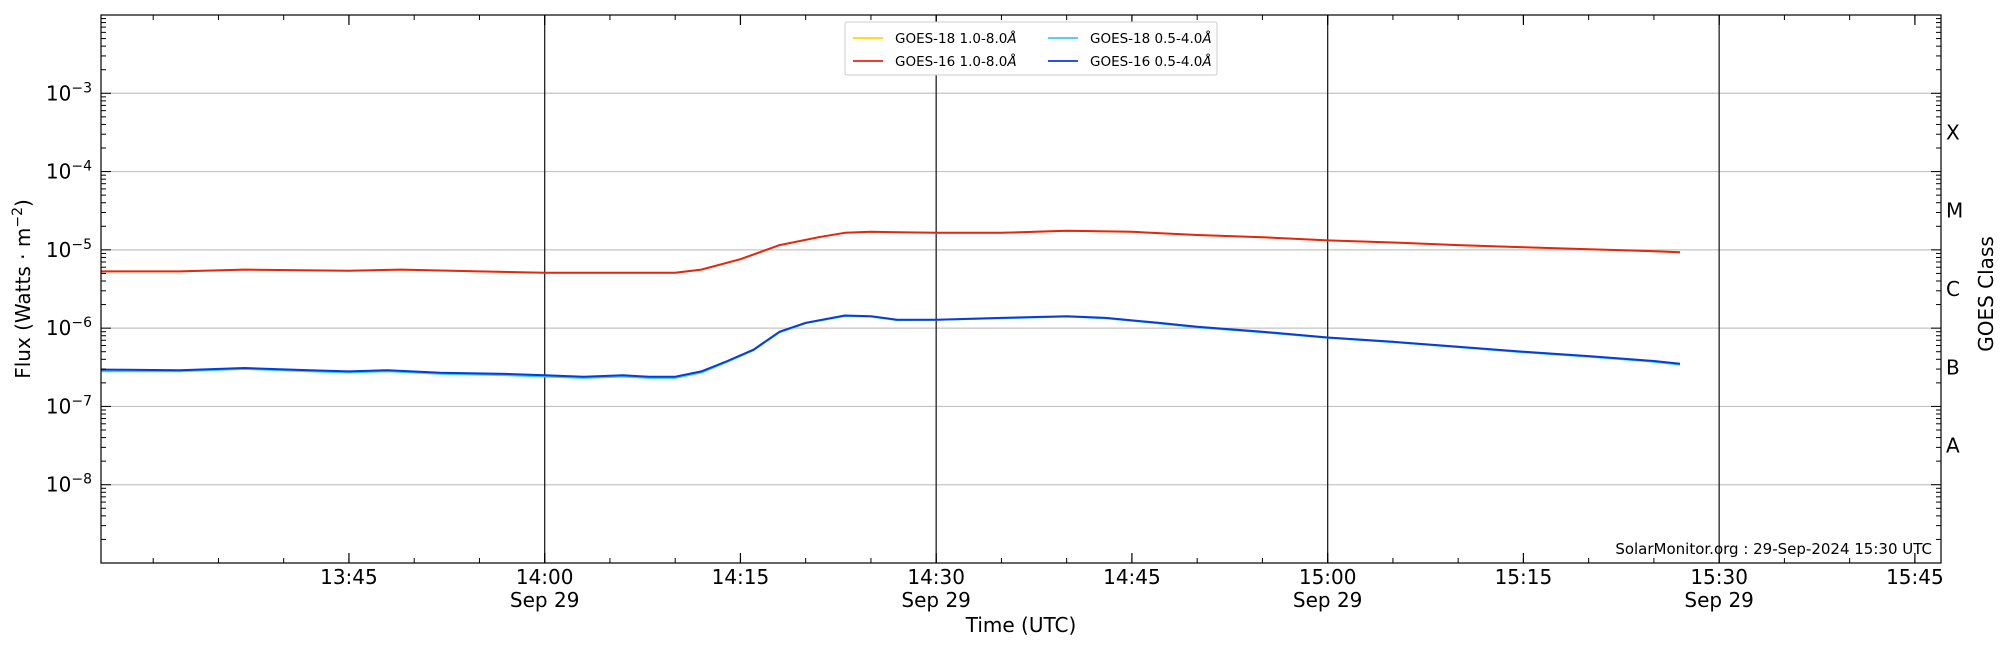 The image size is (2000, 650). Describe the element at coordinates (81, 480) in the screenshot. I see `y-tick-exponent: −8` at that location.